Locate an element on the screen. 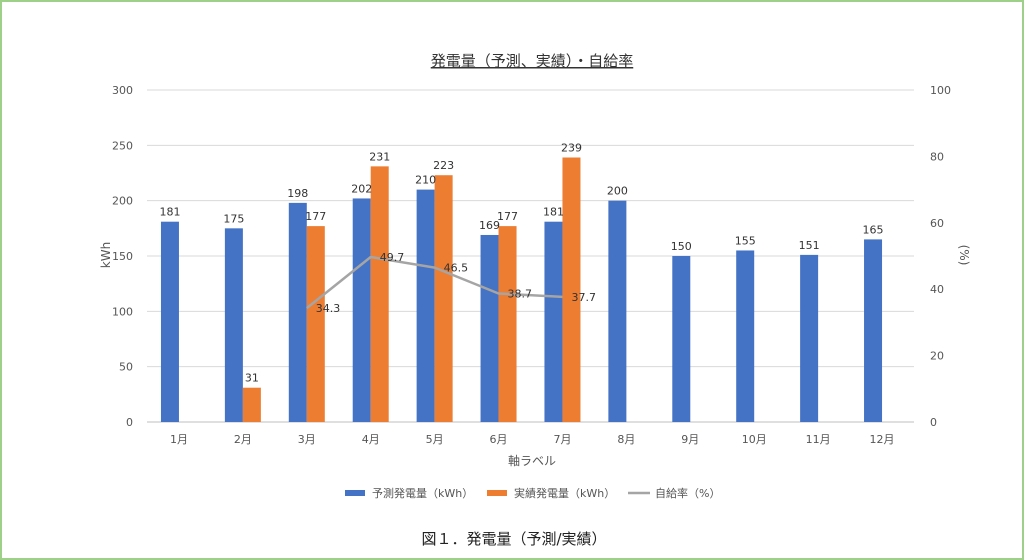 The width and height of the screenshot is (1024, 560). x-tick-label: 4月 is located at coordinates (371, 439).